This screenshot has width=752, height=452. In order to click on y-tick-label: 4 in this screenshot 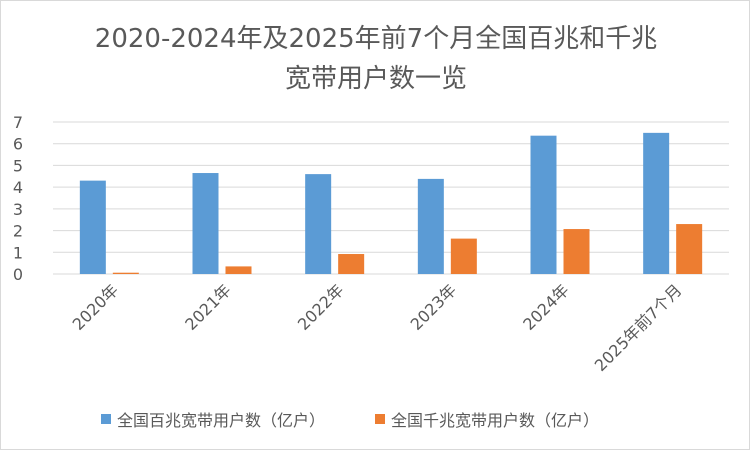, I will do `click(18, 187)`.